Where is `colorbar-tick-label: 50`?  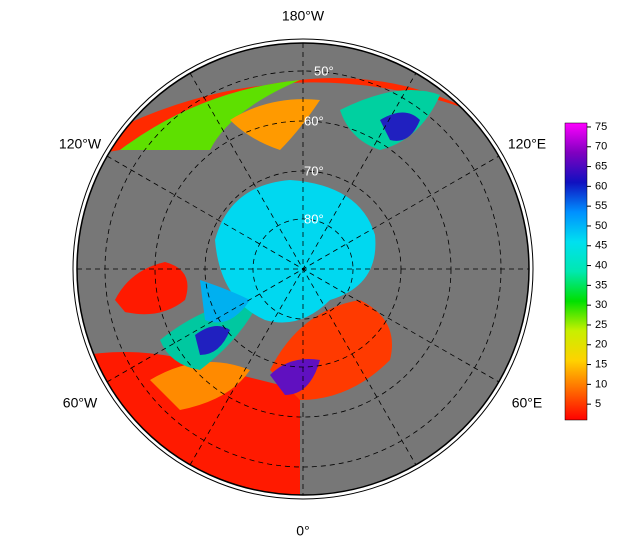 colorbar-tick-label: 50 is located at coordinates (601, 226).